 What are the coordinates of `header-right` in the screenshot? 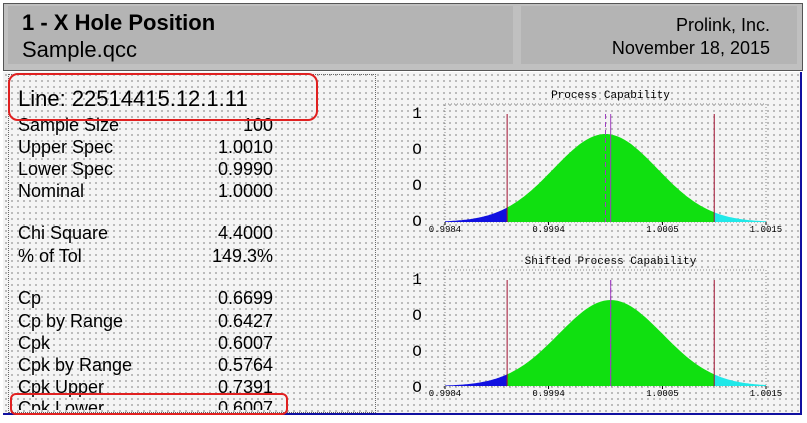 It's located at (659, 35).